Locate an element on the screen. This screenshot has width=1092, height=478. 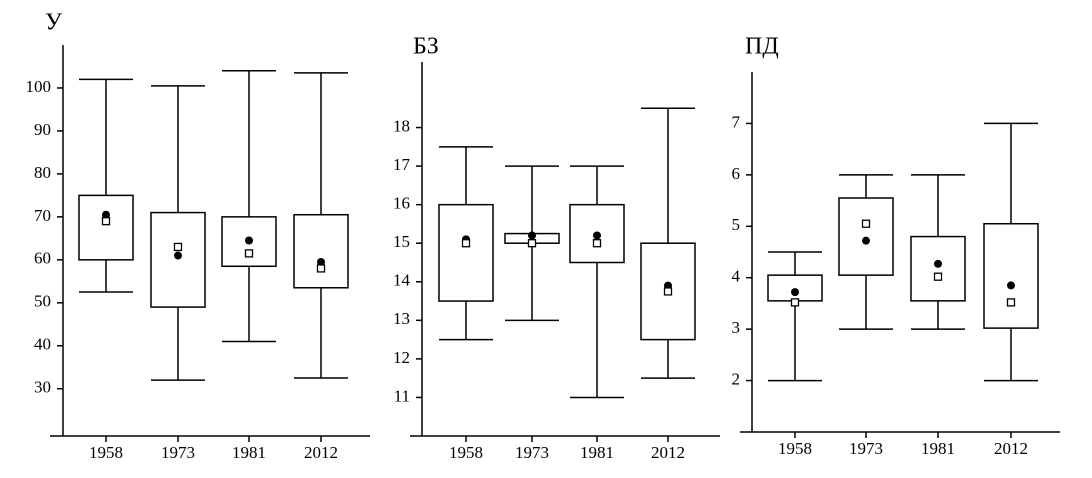
y-tick-label: 60 is located at coordinates (42, 258).